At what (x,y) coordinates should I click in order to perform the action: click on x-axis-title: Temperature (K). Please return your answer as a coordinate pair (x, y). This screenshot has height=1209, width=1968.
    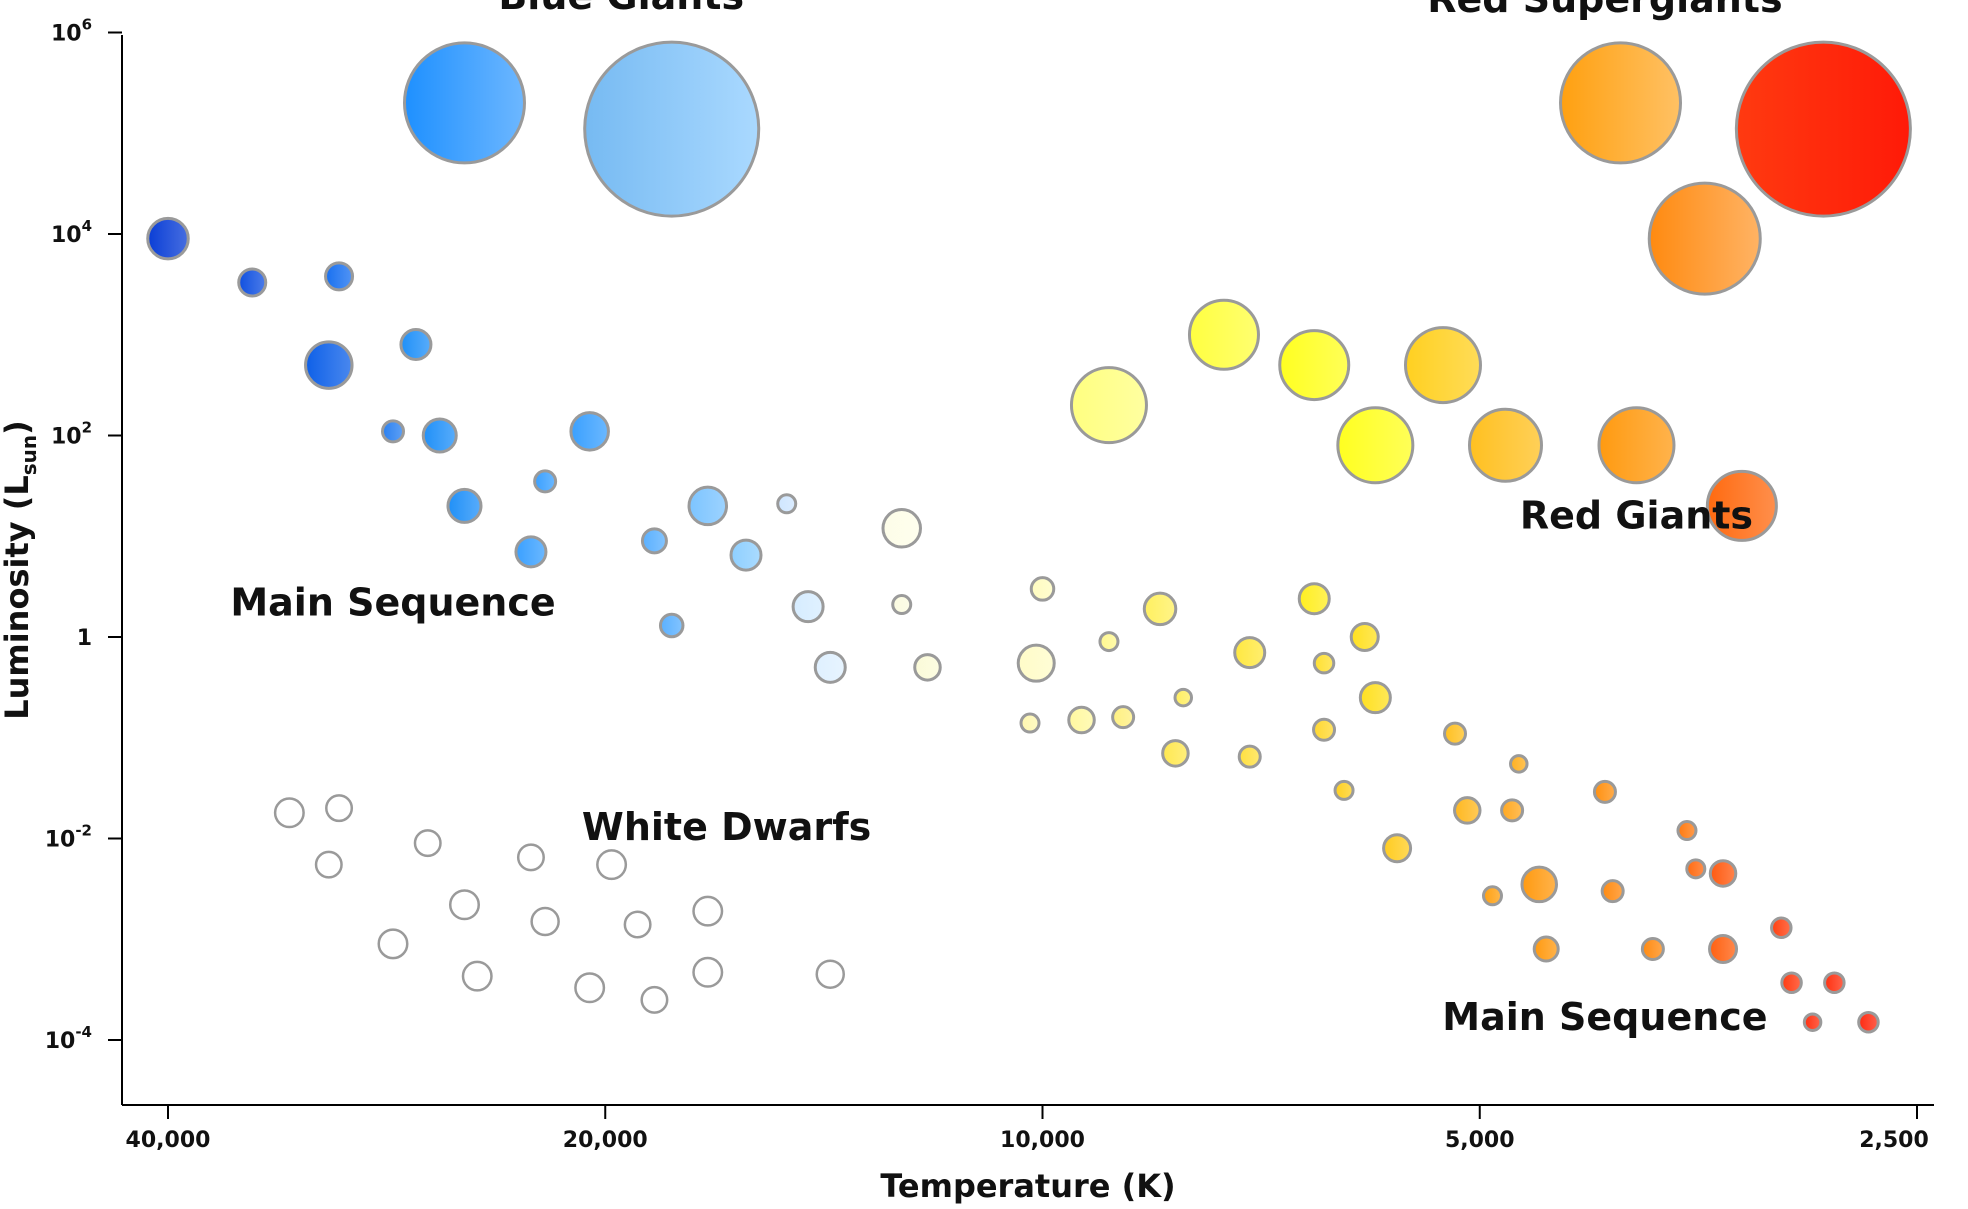
    Looking at the image, I should click on (1027, 1186).